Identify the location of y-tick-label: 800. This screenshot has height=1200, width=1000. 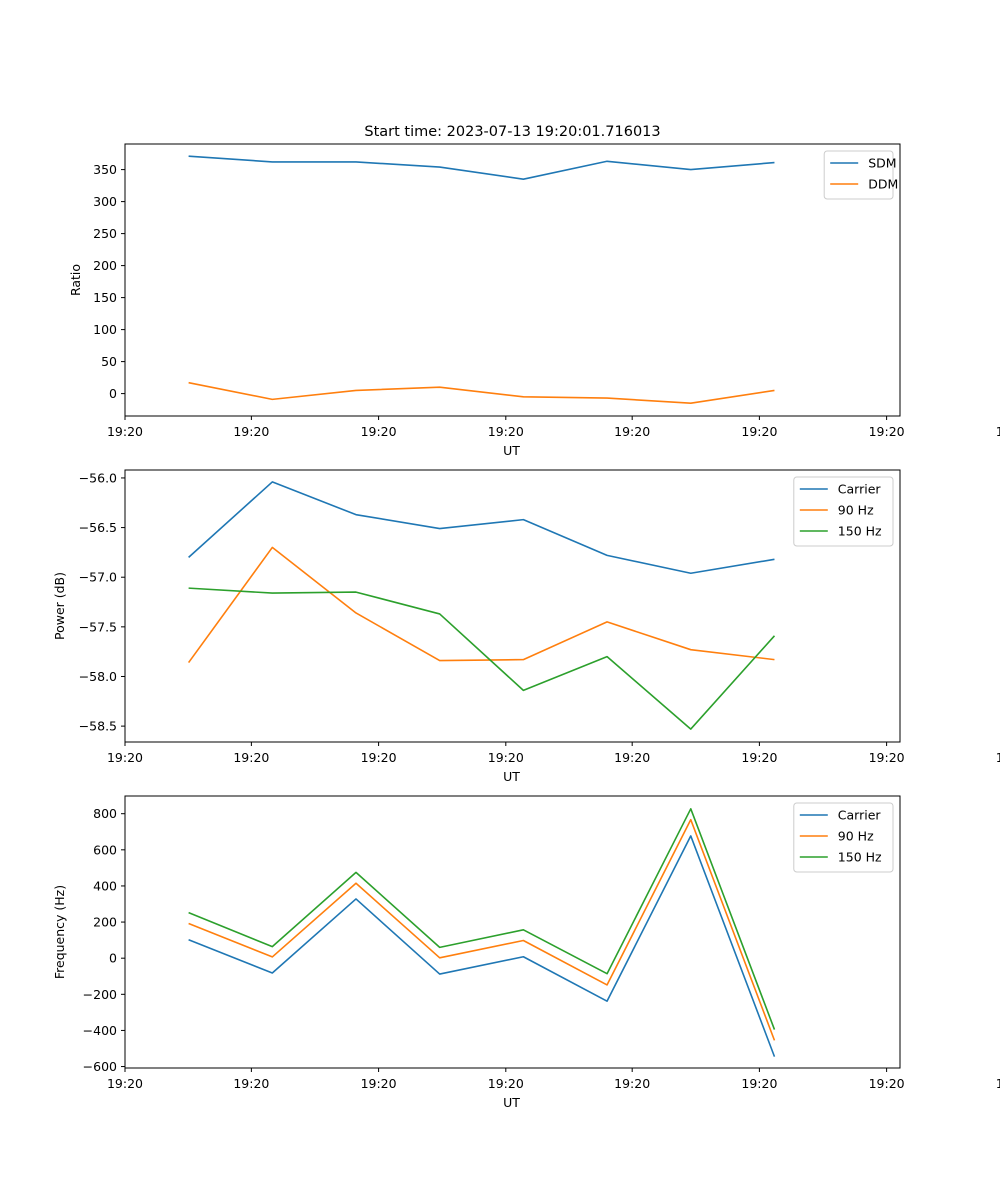
(105, 813).